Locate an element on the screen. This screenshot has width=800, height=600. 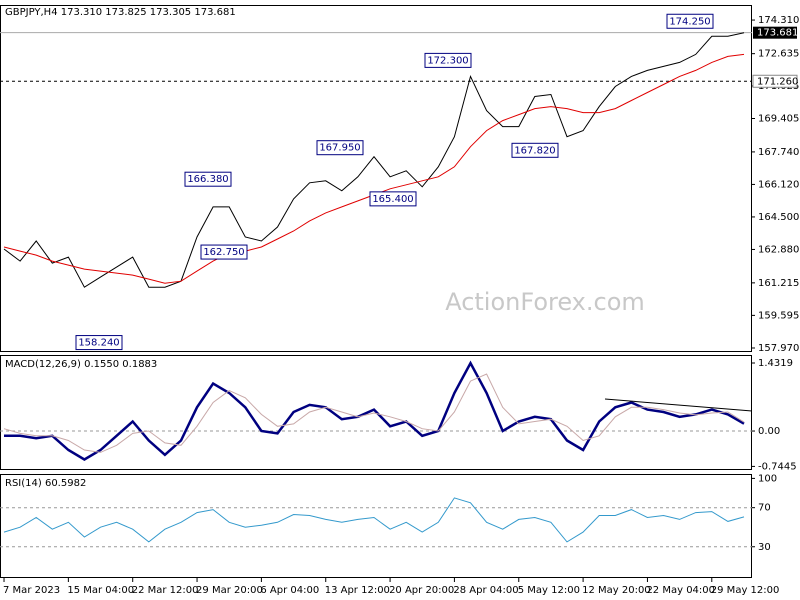
annotation-label: 162.750 is located at coordinates (223, 252).